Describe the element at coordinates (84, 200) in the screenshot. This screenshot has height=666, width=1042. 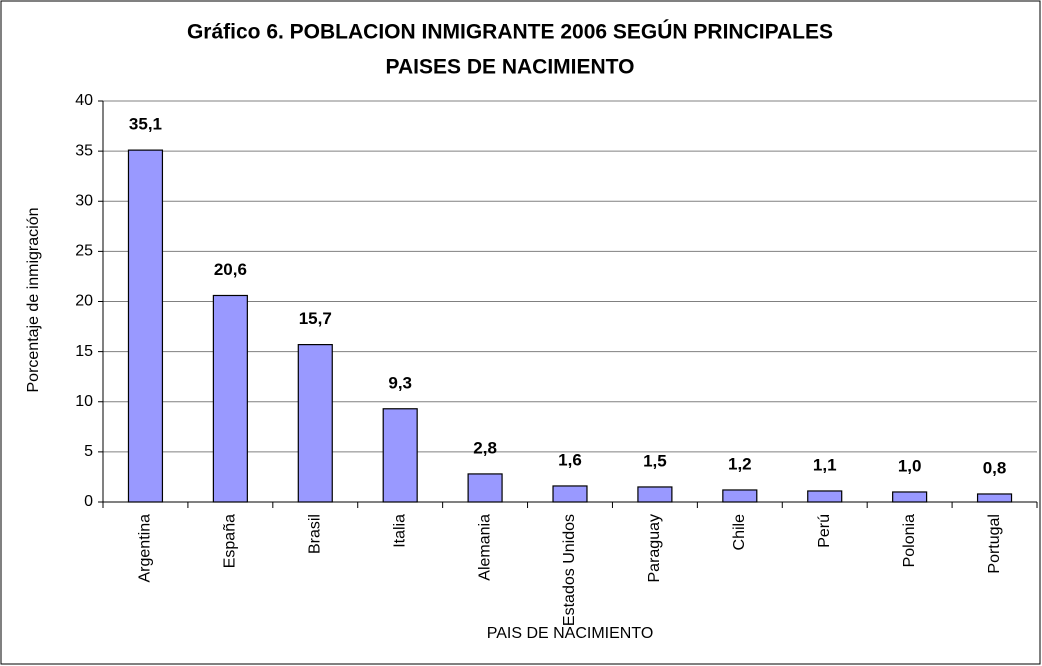
I see `y-tick-label: 30` at that location.